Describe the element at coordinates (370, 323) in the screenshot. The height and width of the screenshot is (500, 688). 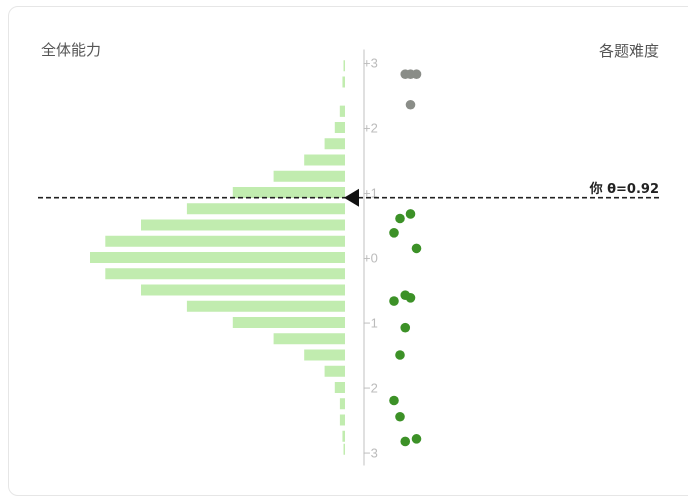
I see `tick-label: −1` at that location.